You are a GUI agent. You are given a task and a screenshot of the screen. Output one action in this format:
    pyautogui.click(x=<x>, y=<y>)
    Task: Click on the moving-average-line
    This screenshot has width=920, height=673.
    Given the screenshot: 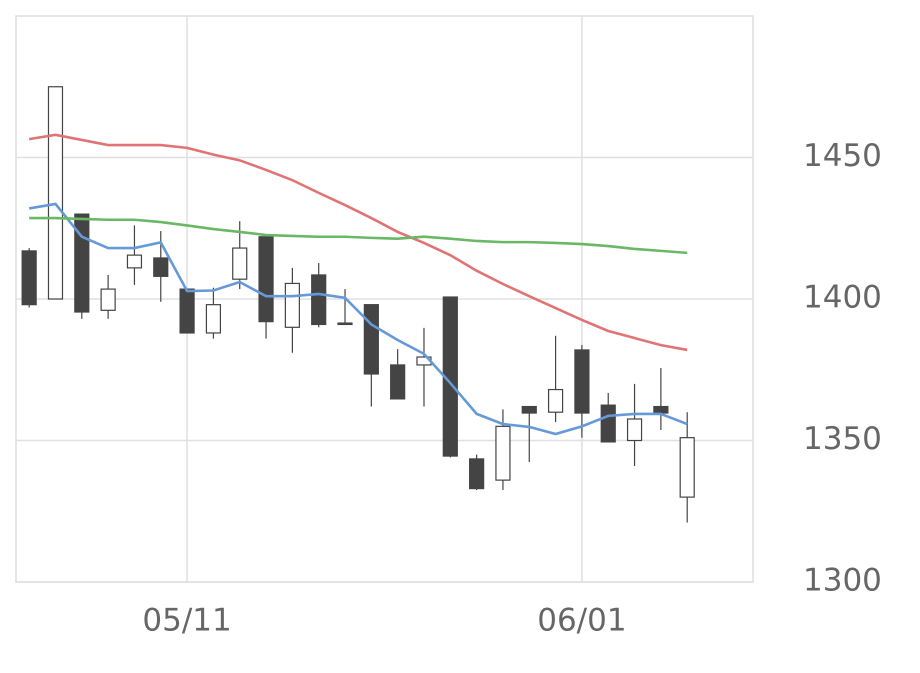 What is the action you would take?
    pyautogui.click(x=358, y=235)
    